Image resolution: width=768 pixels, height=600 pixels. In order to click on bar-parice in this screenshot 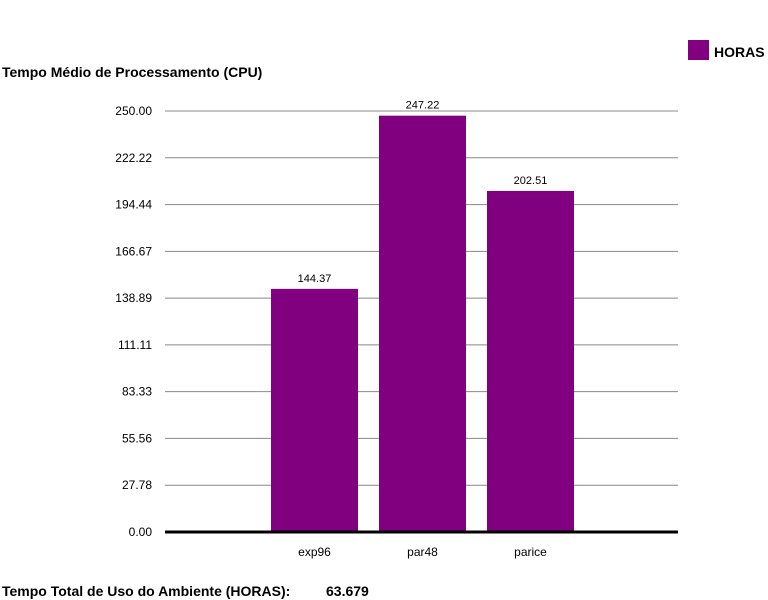, I will do `click(530, 361)`.